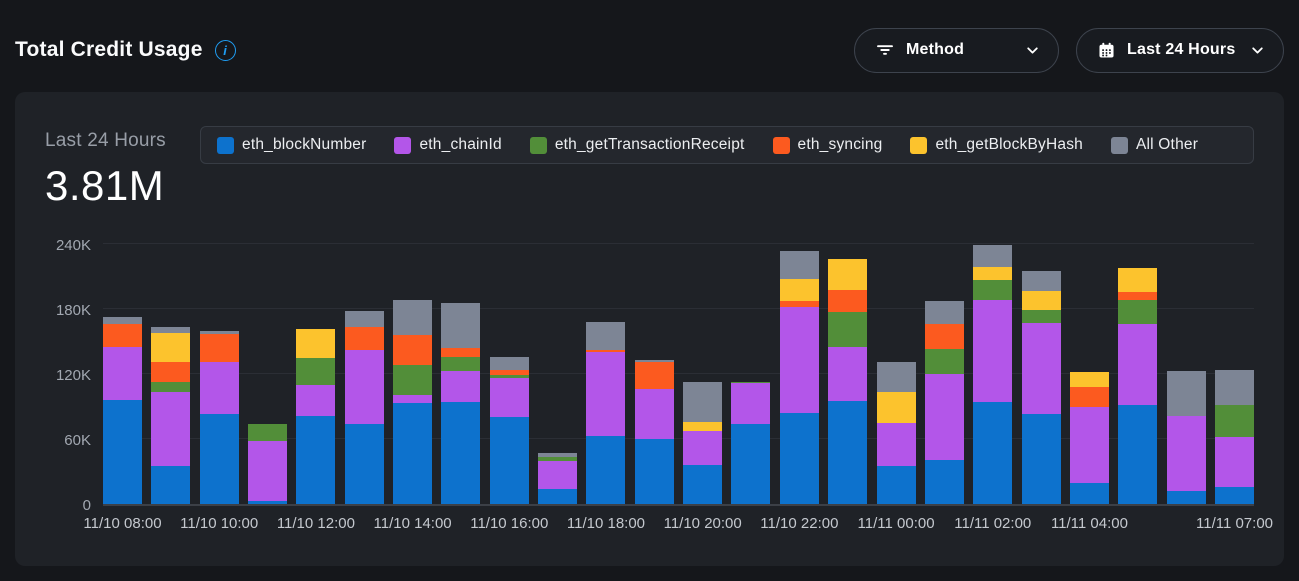 The width and height of the screenshot is (1299, 581). Describe the element at coordinates (840, 144) in the screenshot. I see `legend-label: eth_syncing` at that location.